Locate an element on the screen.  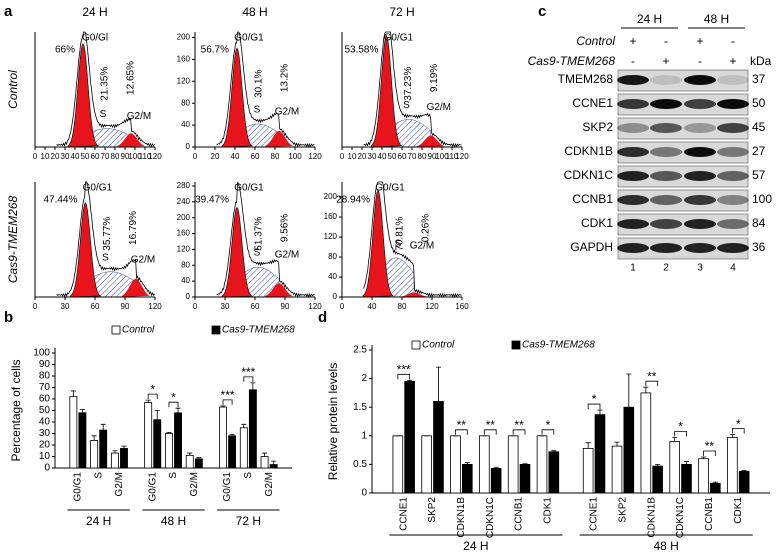
y-tick-label: 10 is located at coordinates (45, 456).